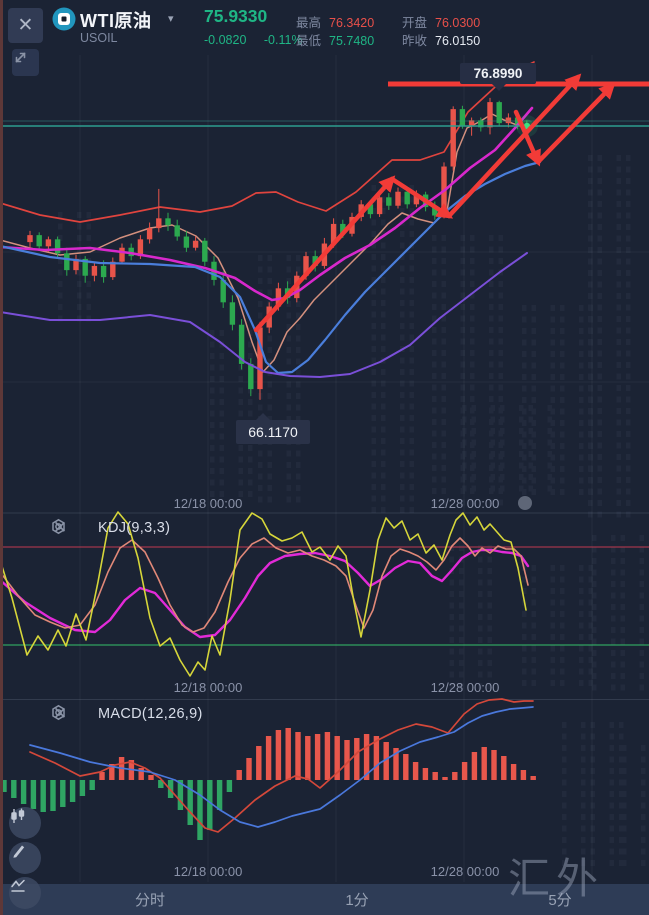 The height and width of the screenshot is (915, 649). I want to click on close-icon: ✕, so click(25, 25).